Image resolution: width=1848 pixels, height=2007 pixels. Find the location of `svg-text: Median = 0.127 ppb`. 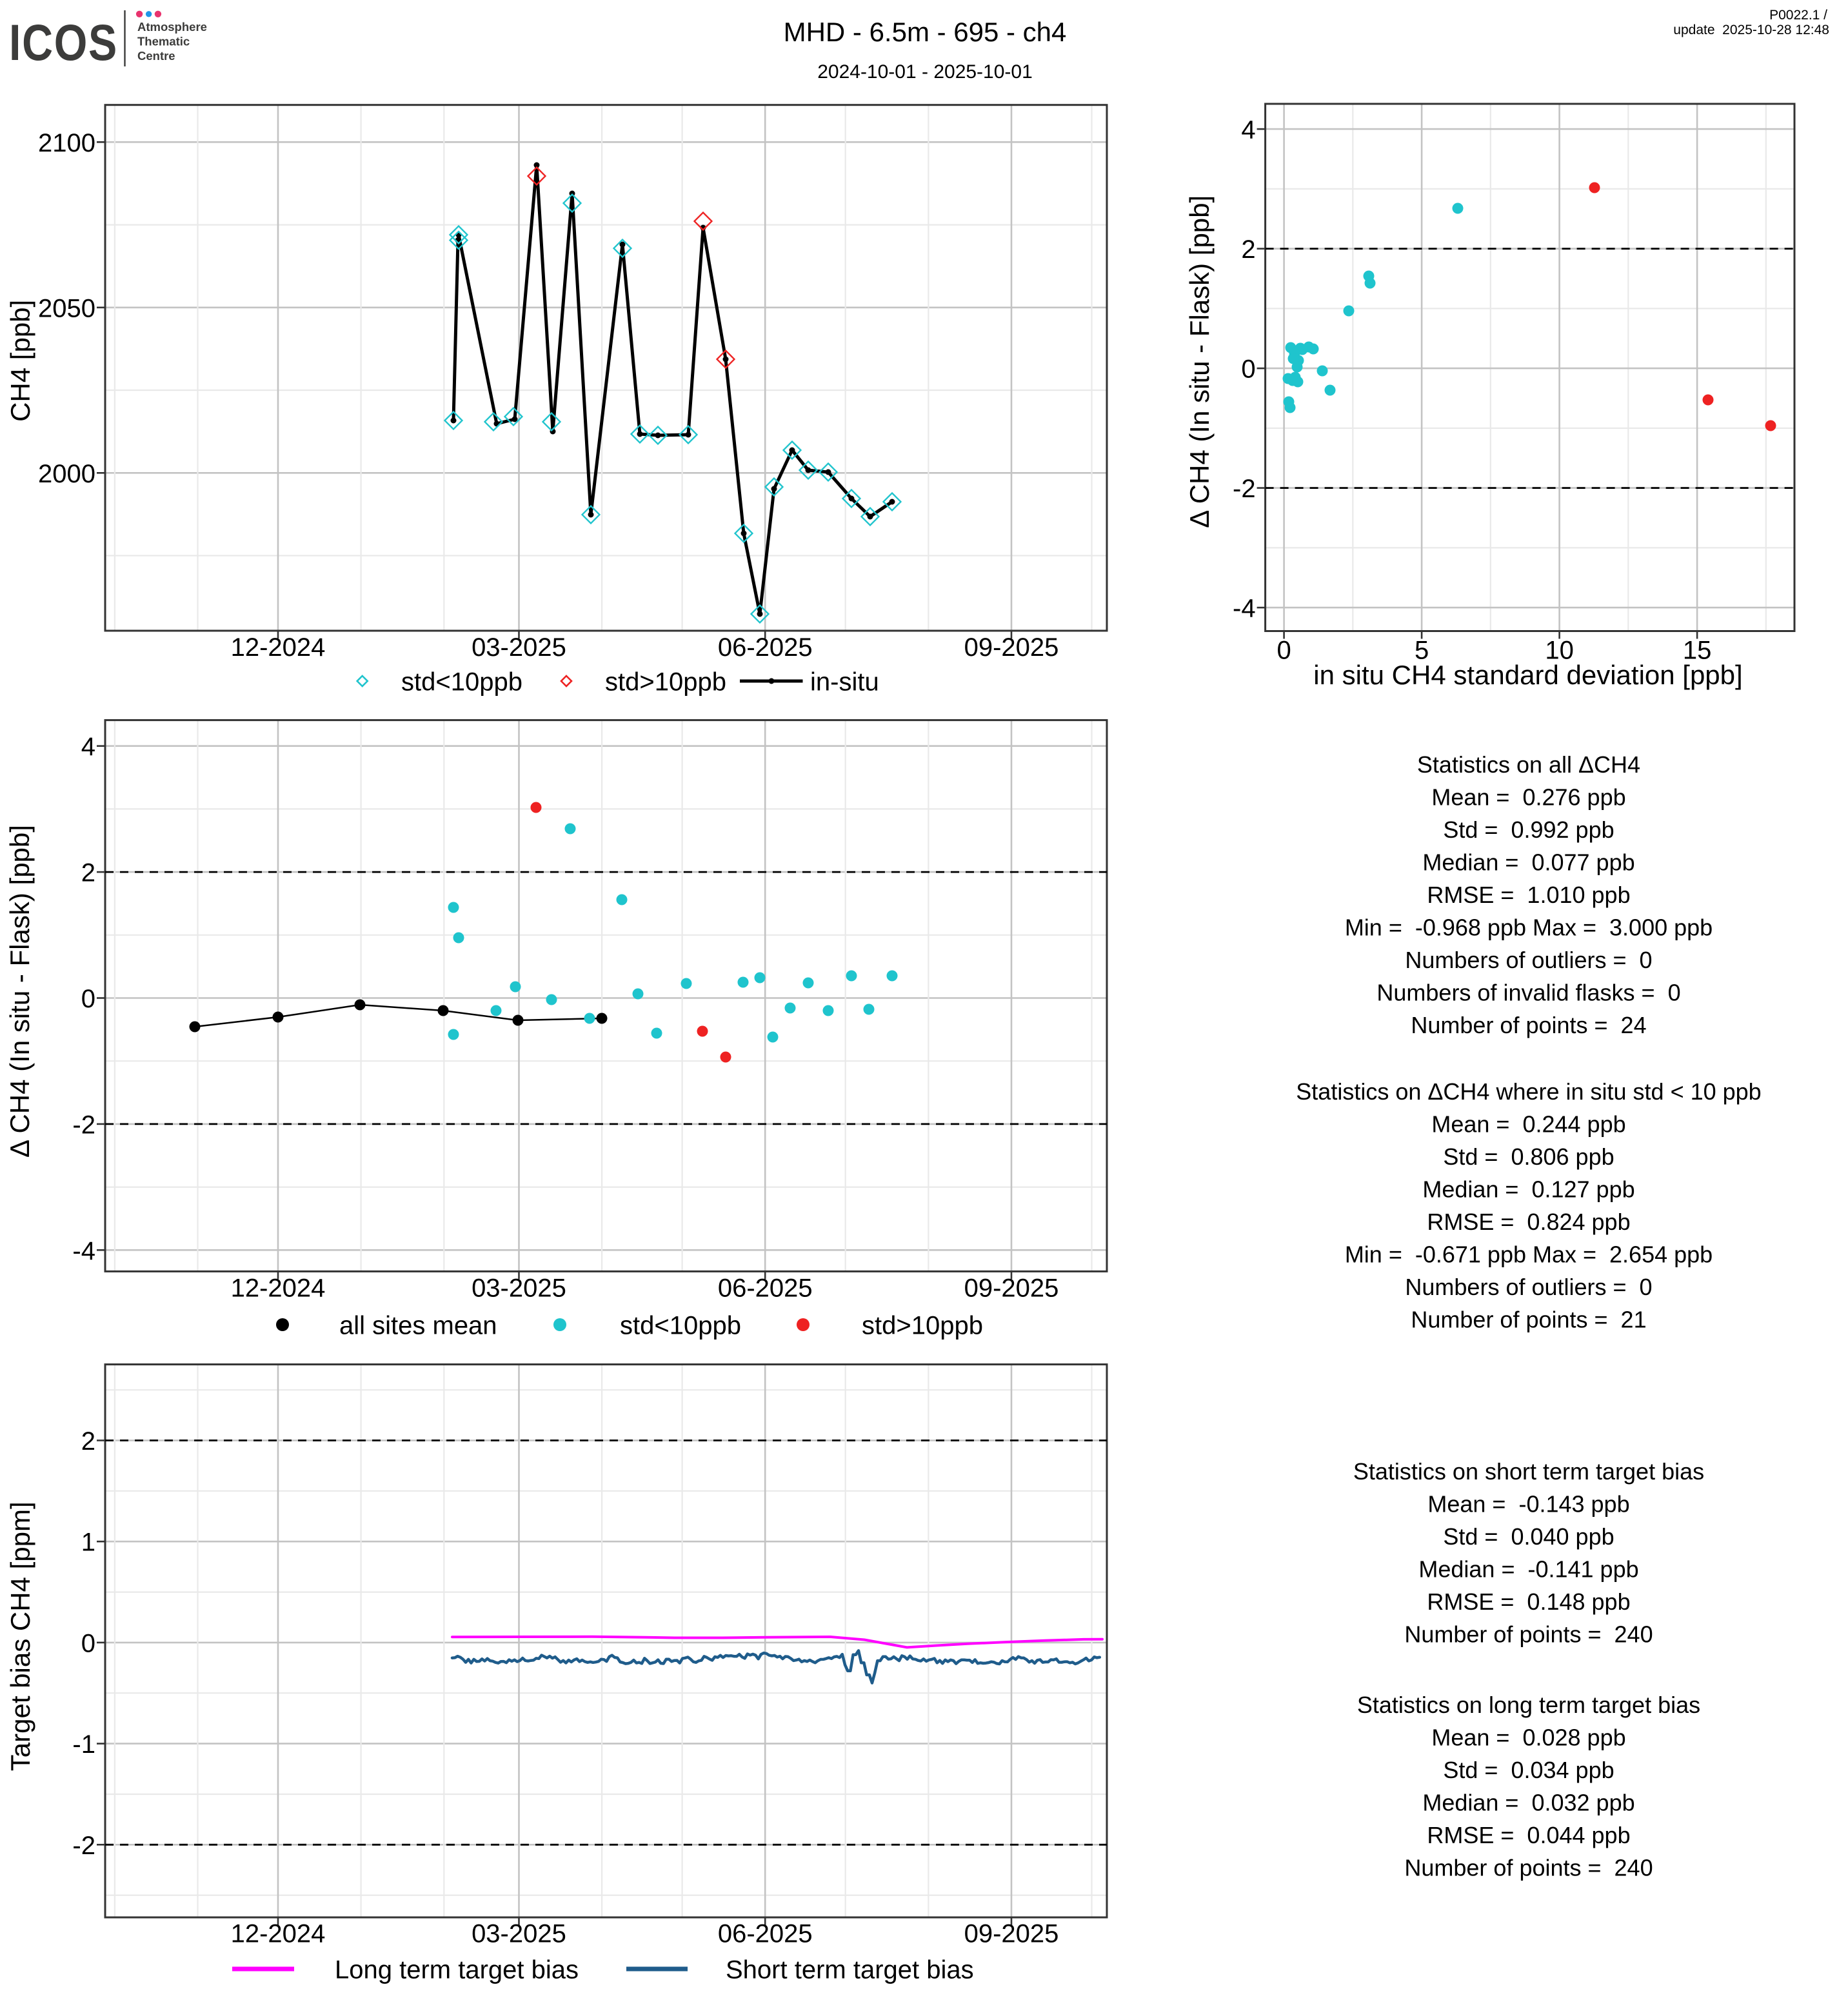

svg-text: Median = 0.127 ppb is located at coordinates (1528, 1189).